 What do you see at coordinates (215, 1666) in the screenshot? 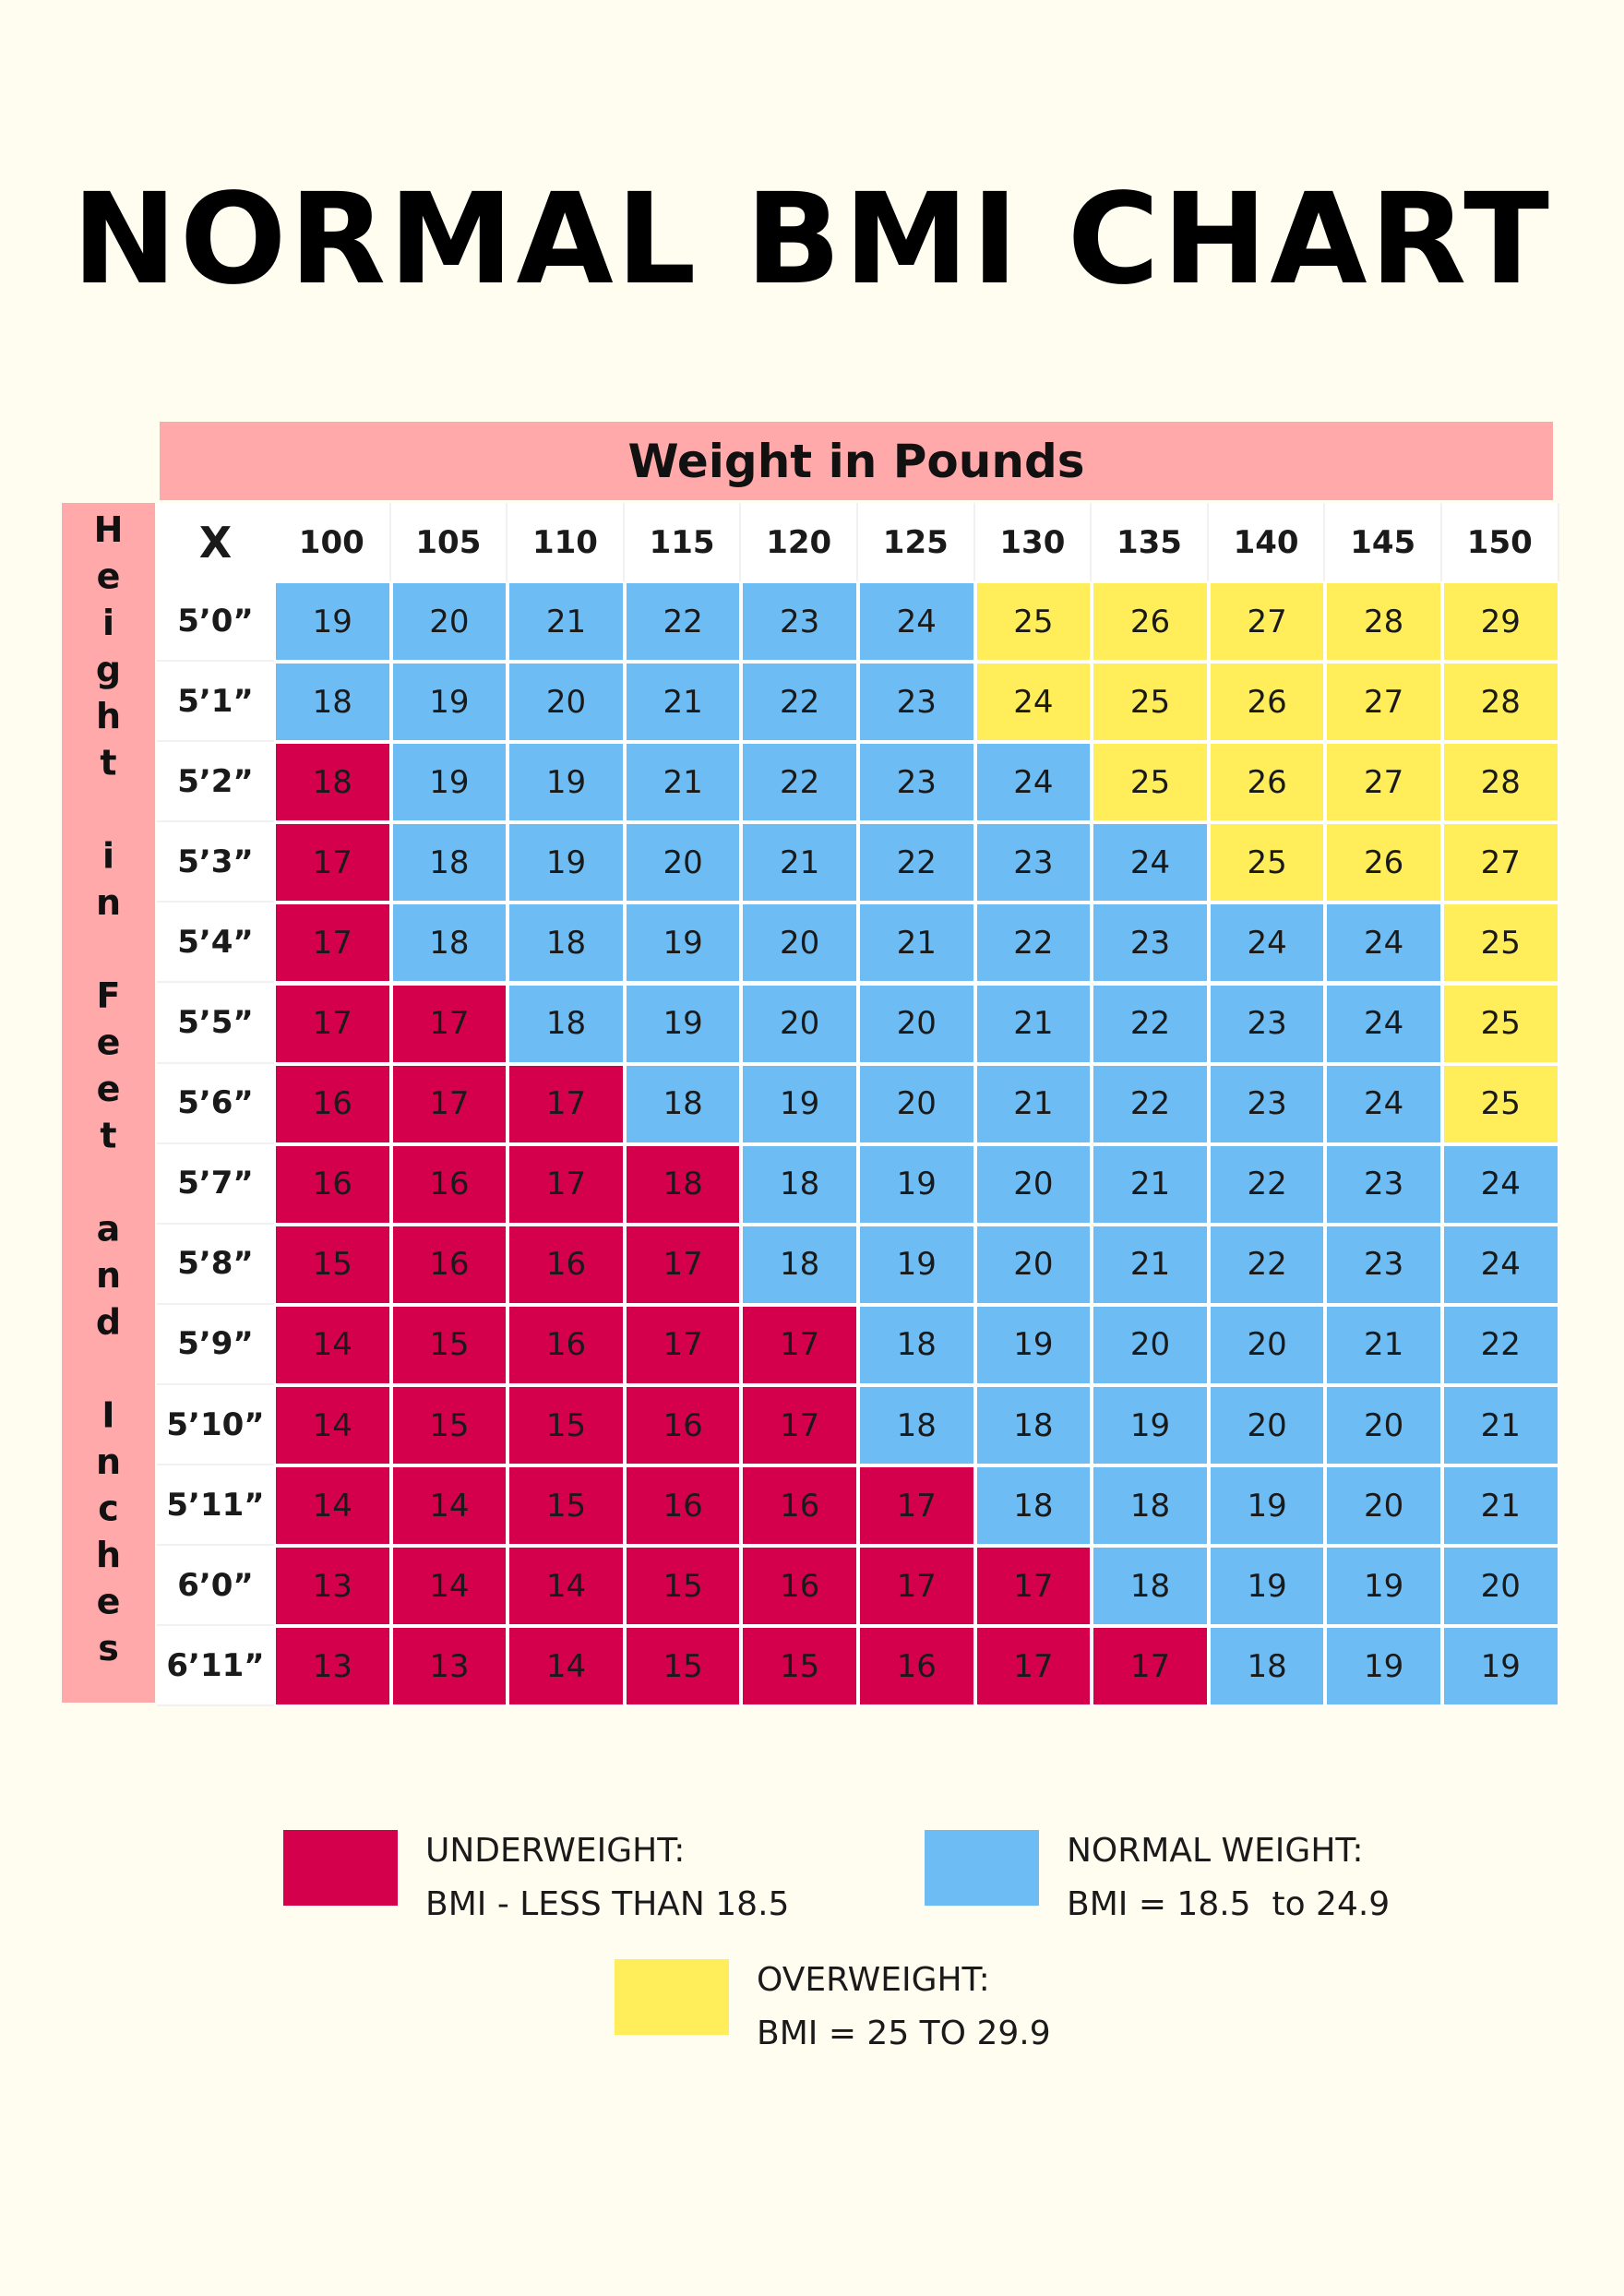
I see `height-row-header: 6’11”` at bounding box center [215, 1666].